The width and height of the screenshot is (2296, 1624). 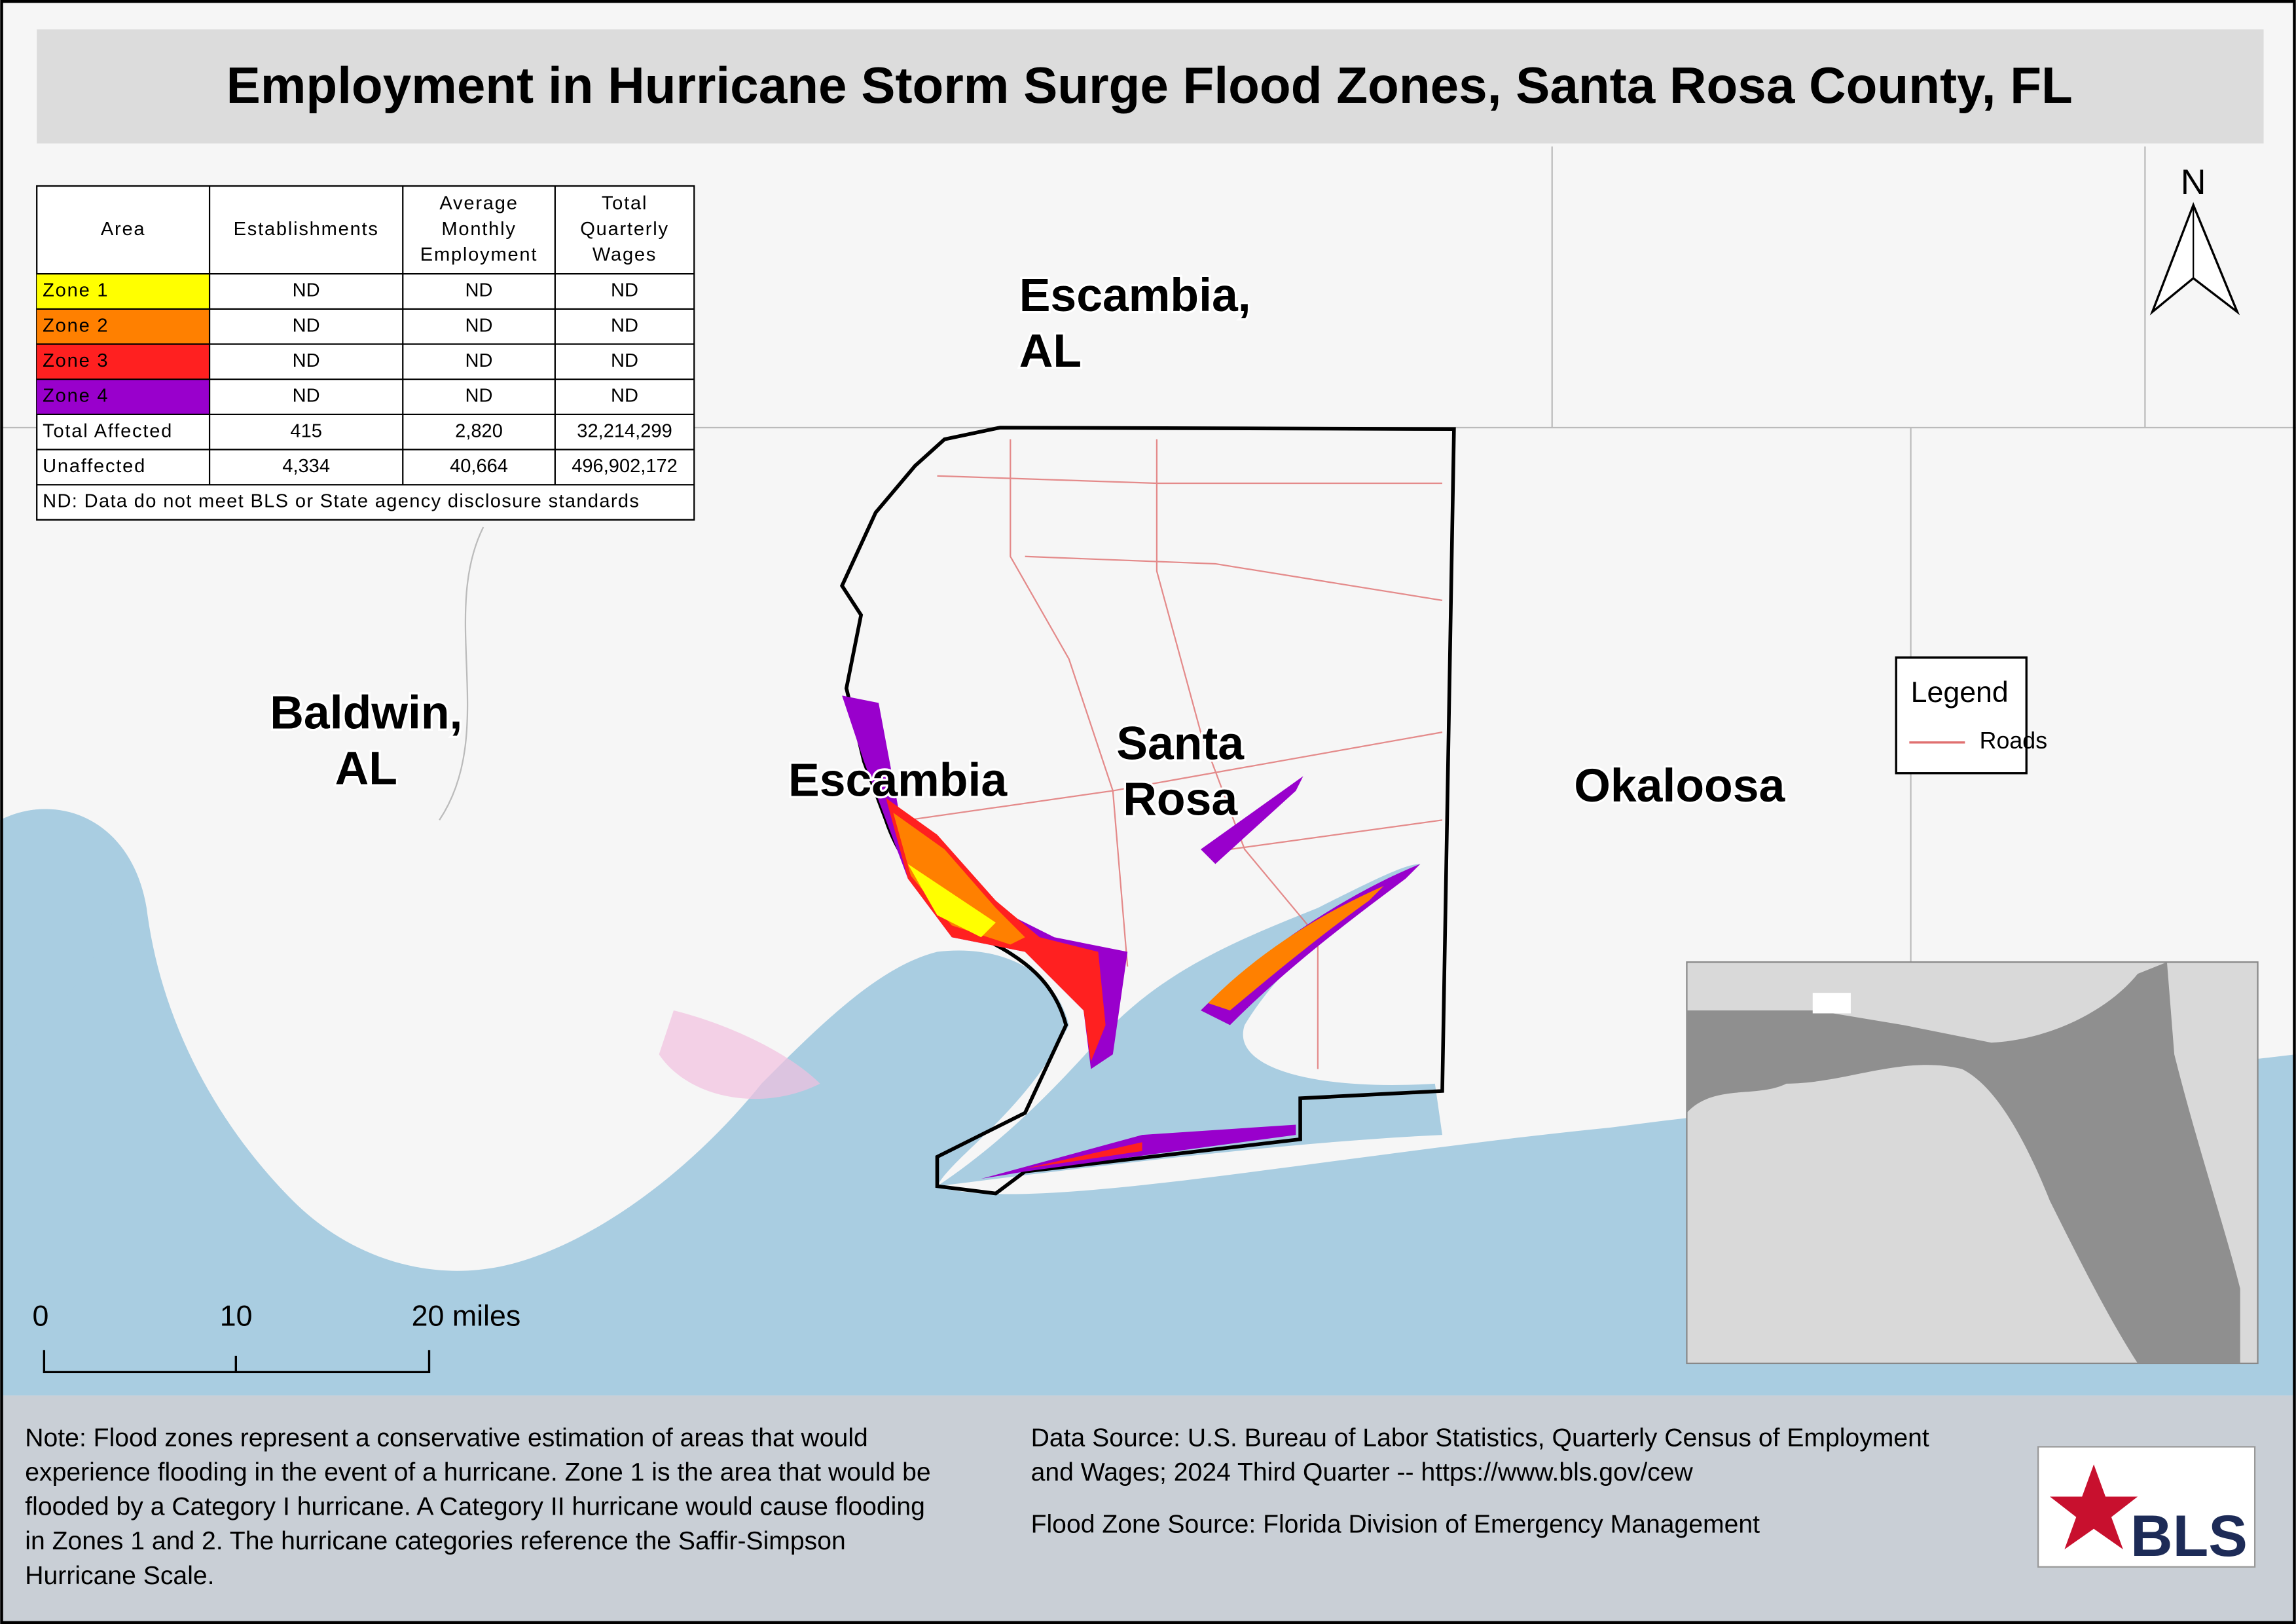 I want to click on perdido-water, so click(x=66, y=932).